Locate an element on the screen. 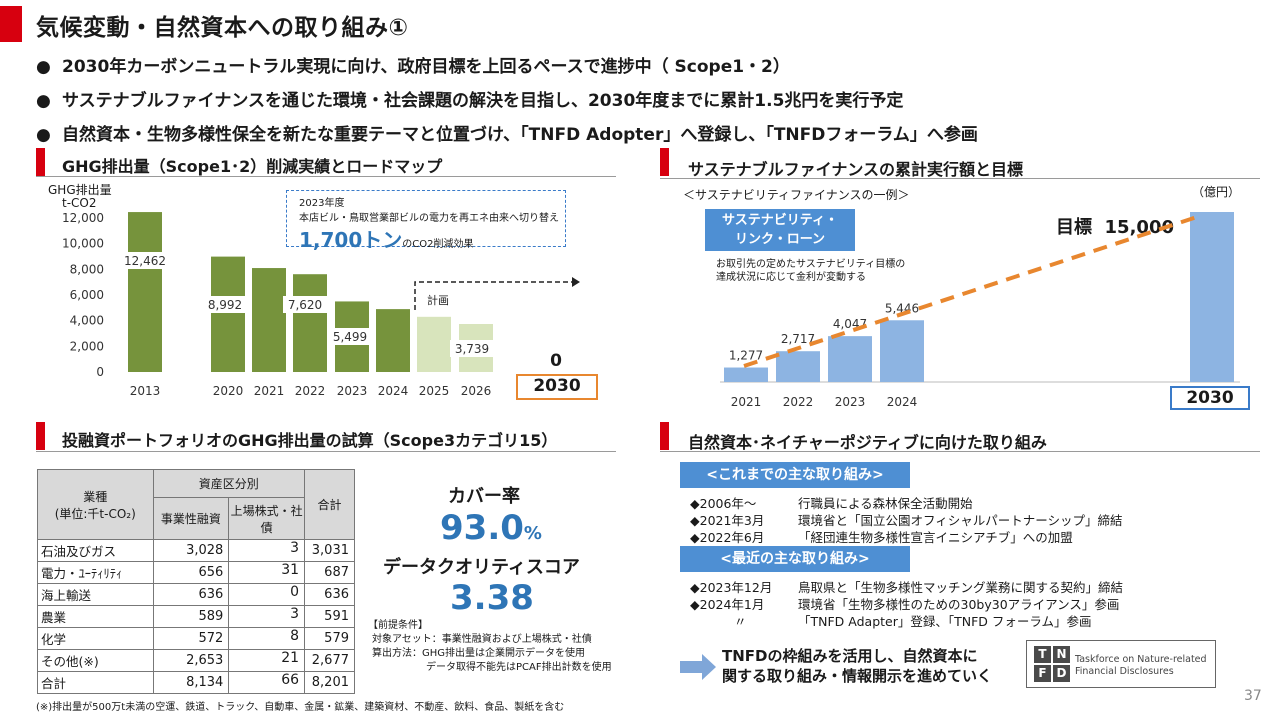  table-row: 石油及びガス 3,028 3 3,031 is located at coordinates (196, 550).